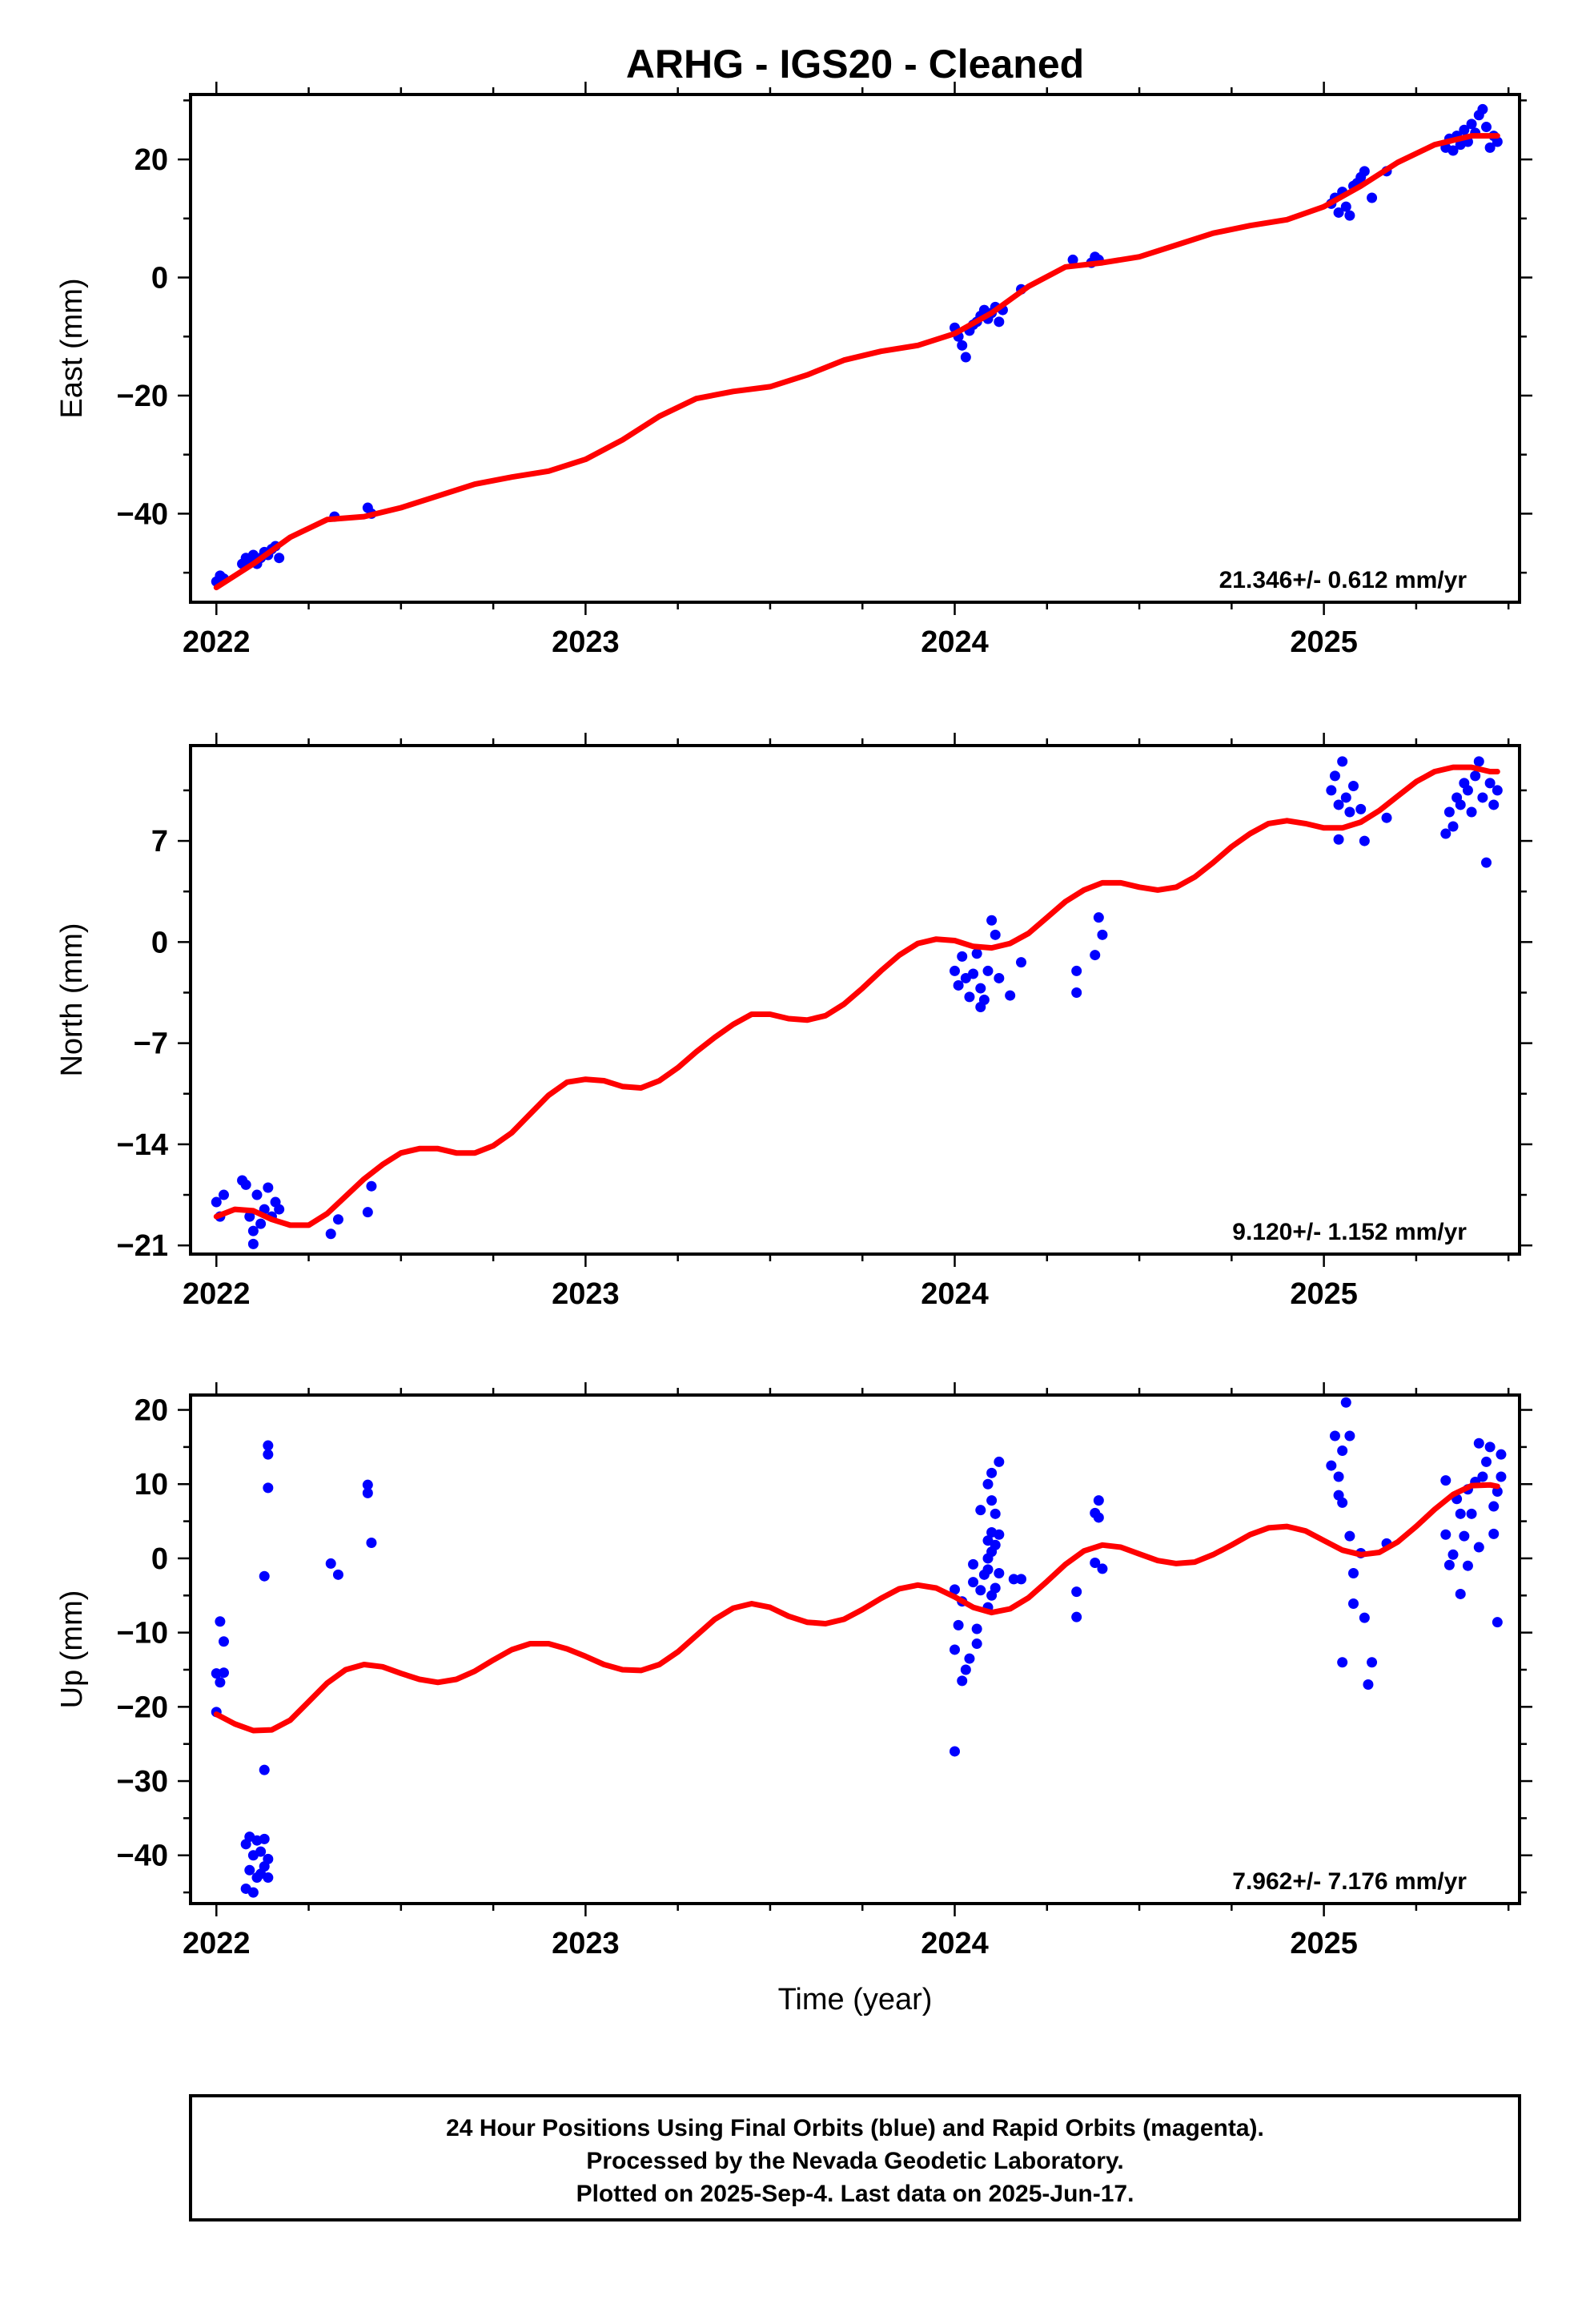  I want to click on north-x-tick-label: 2022, so click(217, 1294).